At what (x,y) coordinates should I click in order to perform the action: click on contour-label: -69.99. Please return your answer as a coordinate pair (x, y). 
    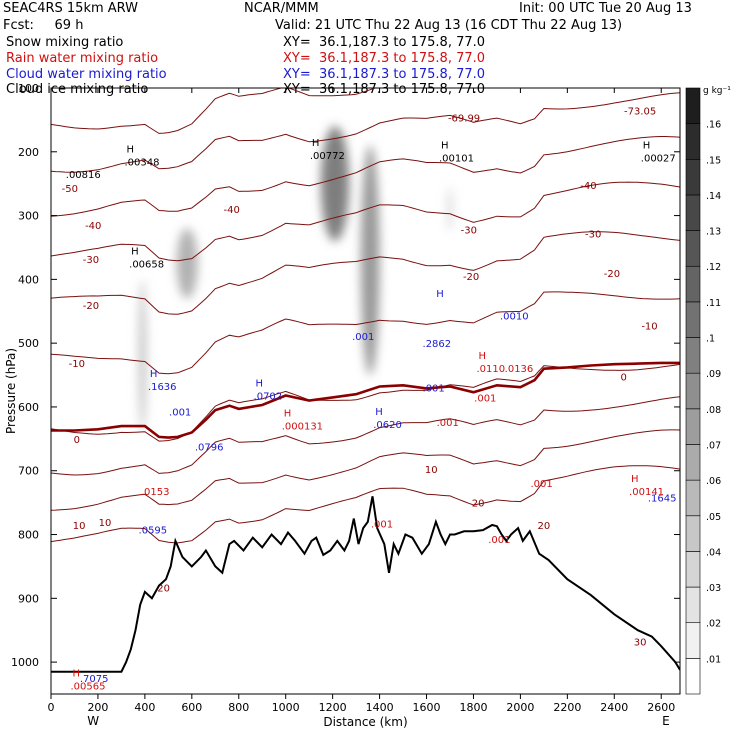
    Looking at the image, I should click on (464, 118).